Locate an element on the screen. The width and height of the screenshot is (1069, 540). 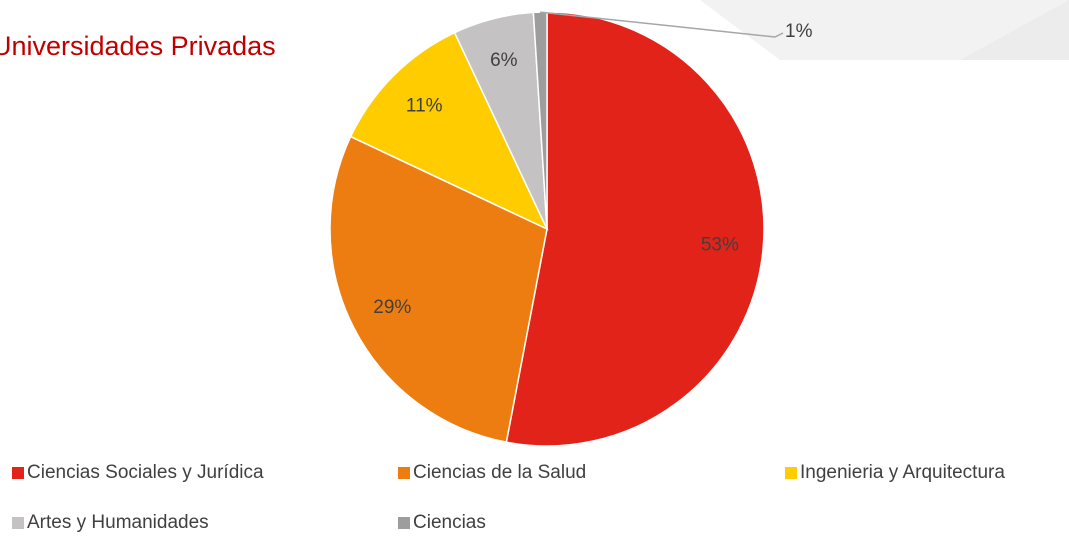
legend-label: Ciencias is located at coordinates (449, 522).